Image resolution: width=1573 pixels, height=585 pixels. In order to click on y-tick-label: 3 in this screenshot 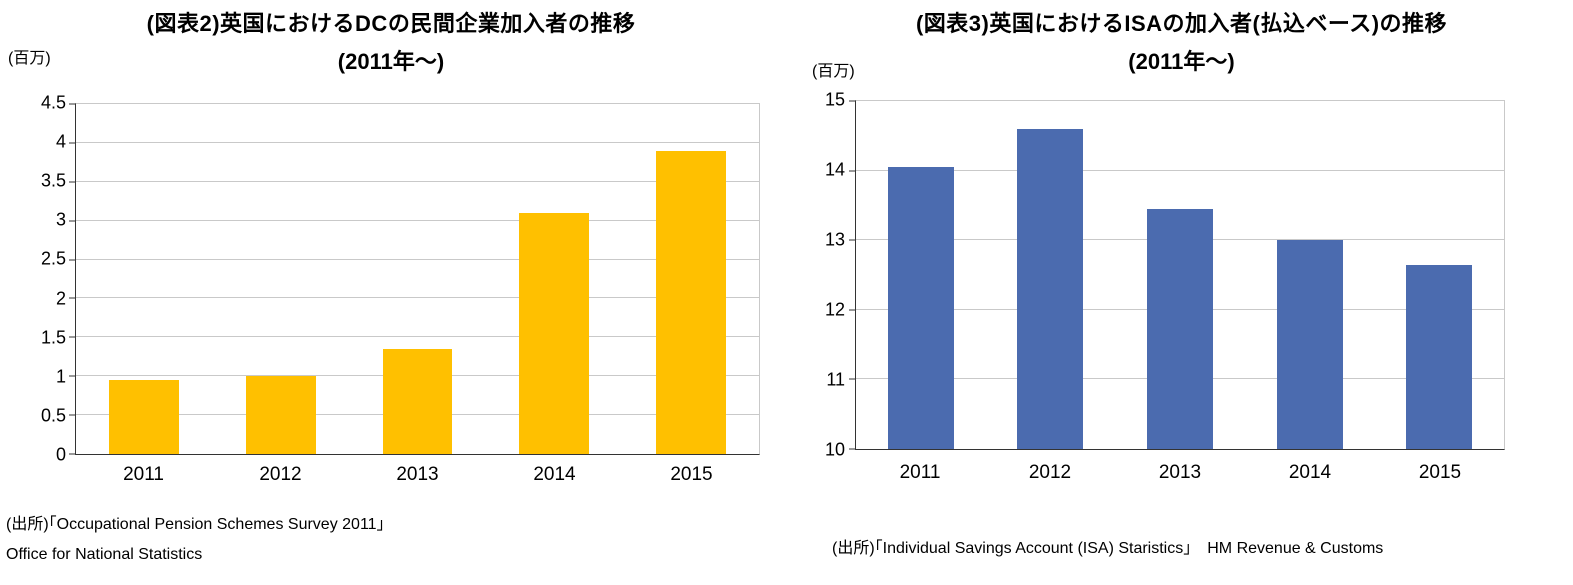, I will do `click(60, 219)`.